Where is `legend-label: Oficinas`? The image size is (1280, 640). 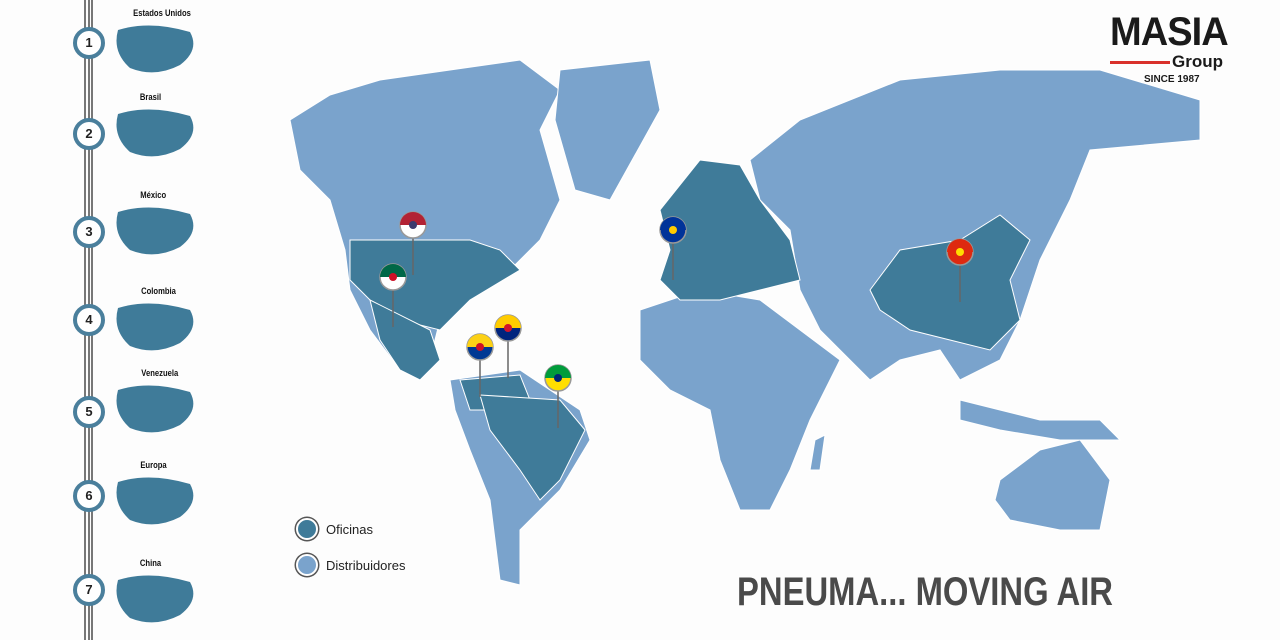
legend-label: Oficinas is located at coordinates (349, 529).